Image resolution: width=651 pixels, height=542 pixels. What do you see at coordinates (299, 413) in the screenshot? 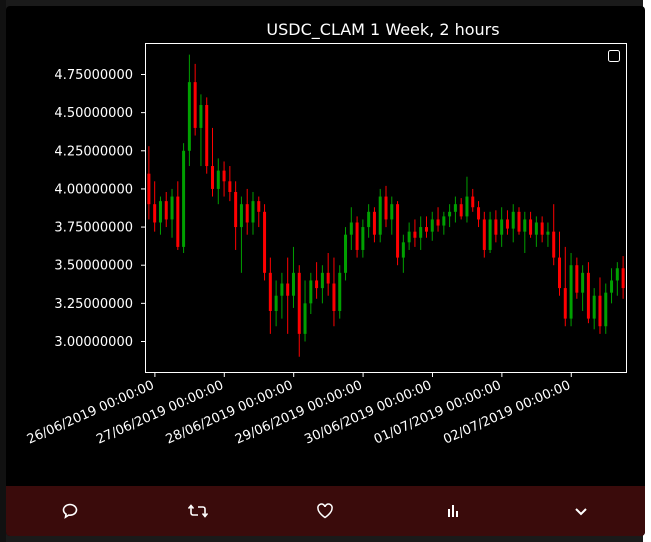
I see `x-tick-label: 29/06/2019 00:00:00` at bounding box center [299, 413].